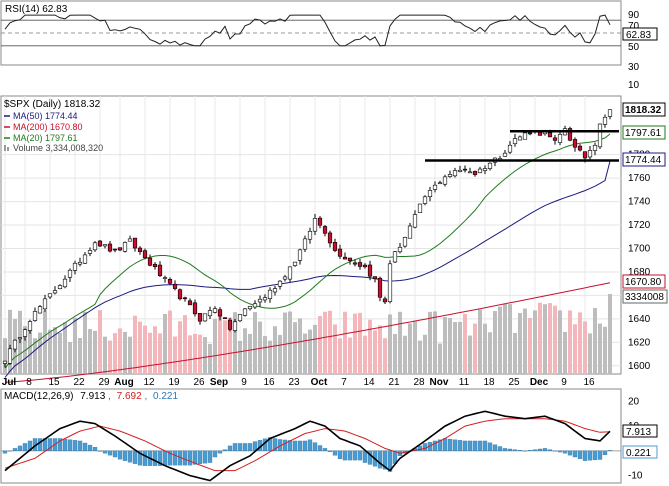 The image size is (669, 486). I want to click on price-title: $SPX (Daily) 1818.32, so click(52, 104).